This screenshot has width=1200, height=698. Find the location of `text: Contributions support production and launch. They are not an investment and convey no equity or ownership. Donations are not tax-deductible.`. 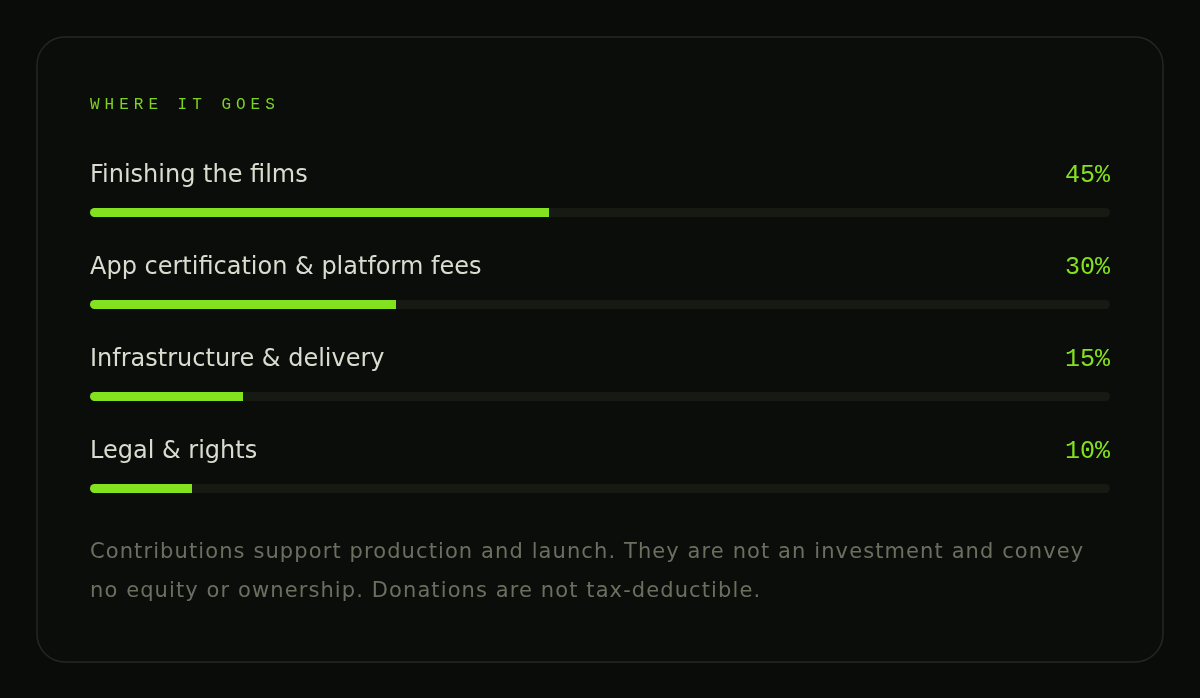

text: Contributions support production and launch. They are not an investment and convey no equity or ownership. Donations are not tax-deductible. is located at coordinates (587, 570).